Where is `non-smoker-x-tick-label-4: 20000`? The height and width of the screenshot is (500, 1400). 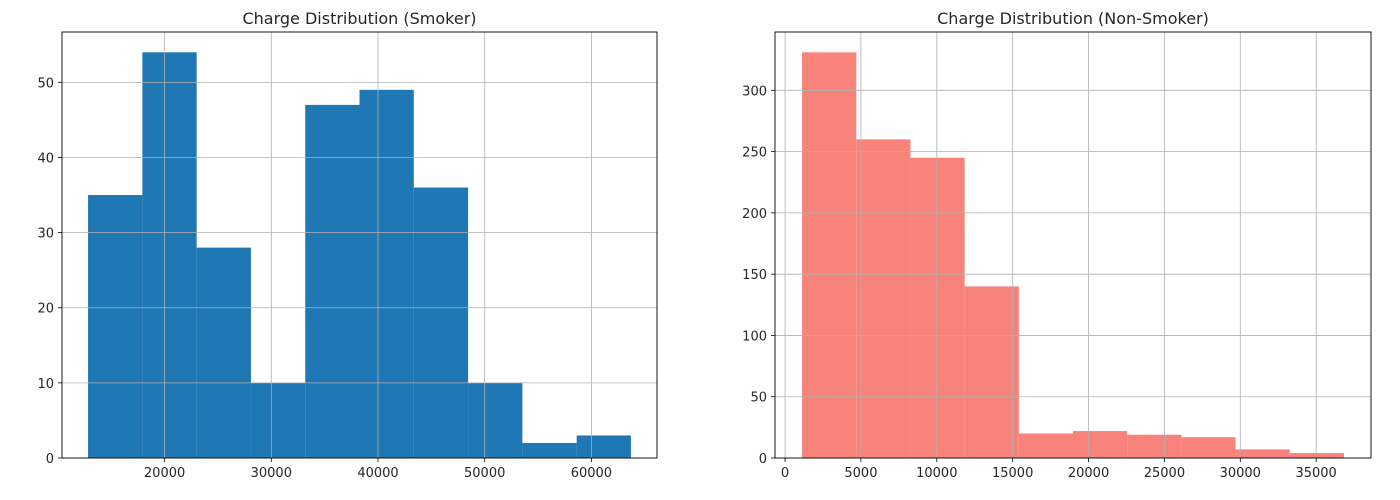
non-smoker-x-tick-label-4: 20000 is located at coordinates (1088, 473).